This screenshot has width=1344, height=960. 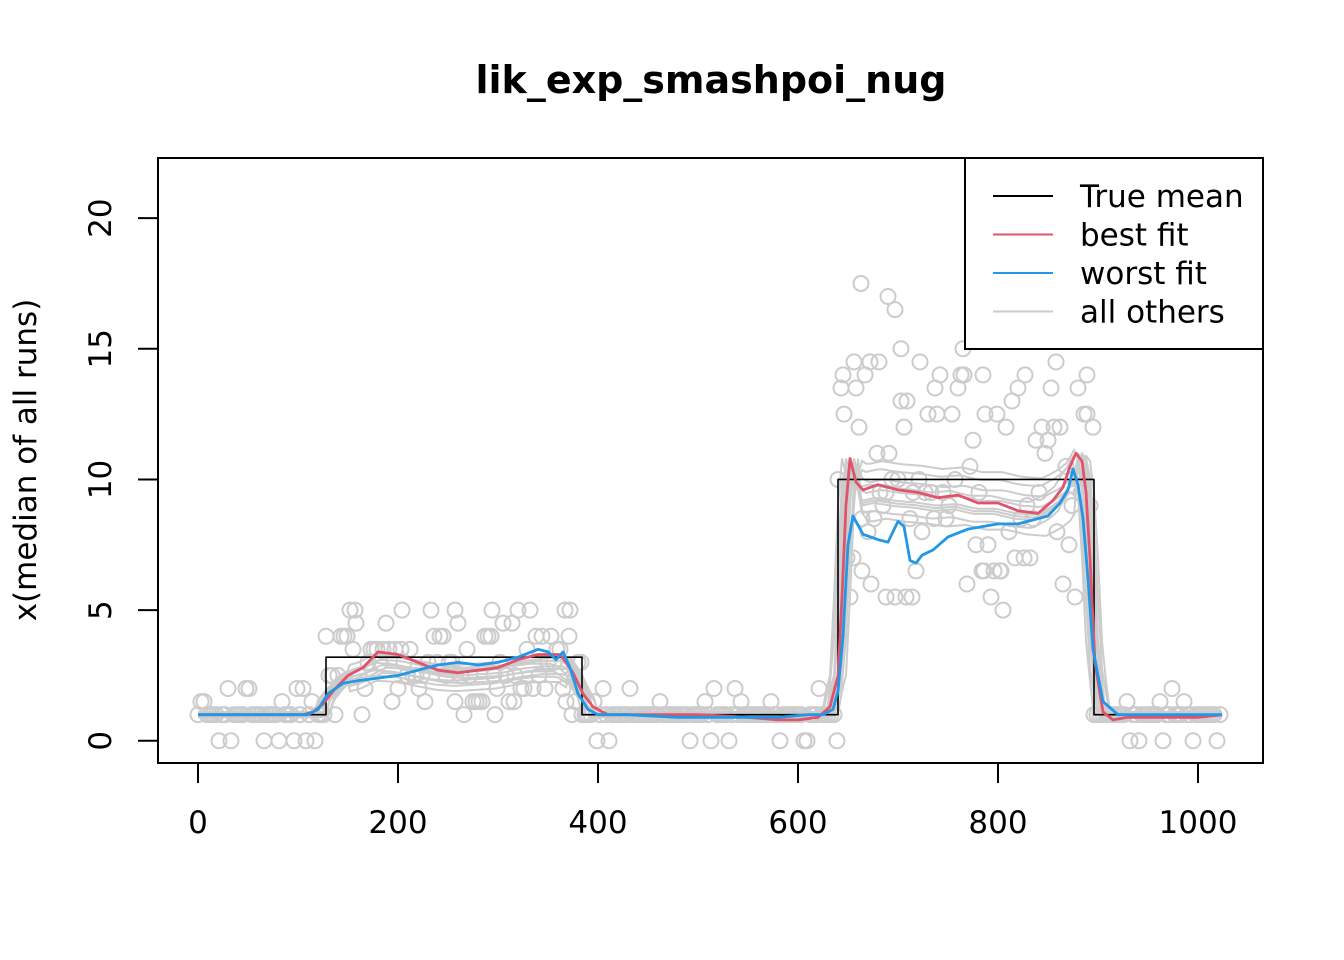 I want to click on y-tick-label: 15, so click(x=101, y=348).